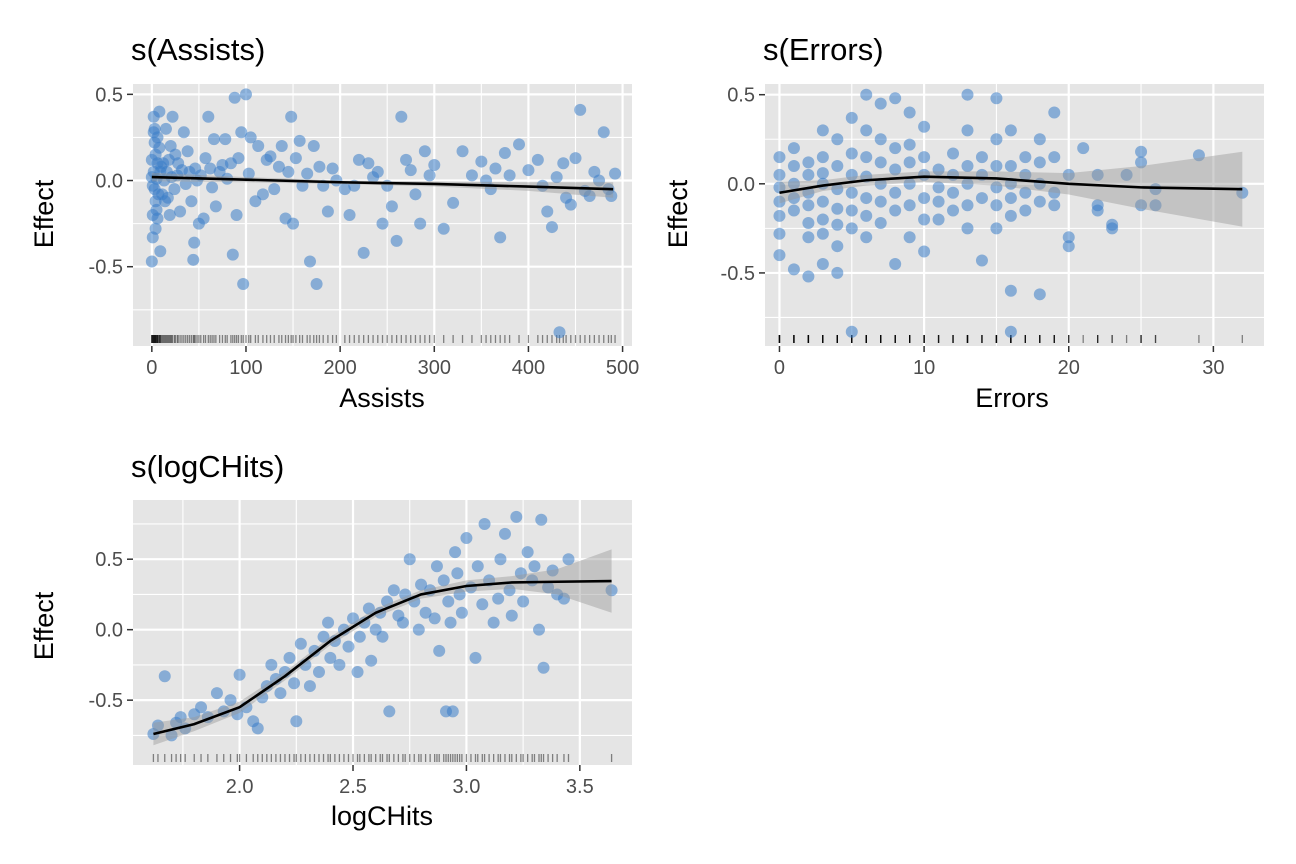  What do you see at coordinates (382, 398) in the screenshot?
I see `x-axis-title: Assists` at bounding box center [382, 398].